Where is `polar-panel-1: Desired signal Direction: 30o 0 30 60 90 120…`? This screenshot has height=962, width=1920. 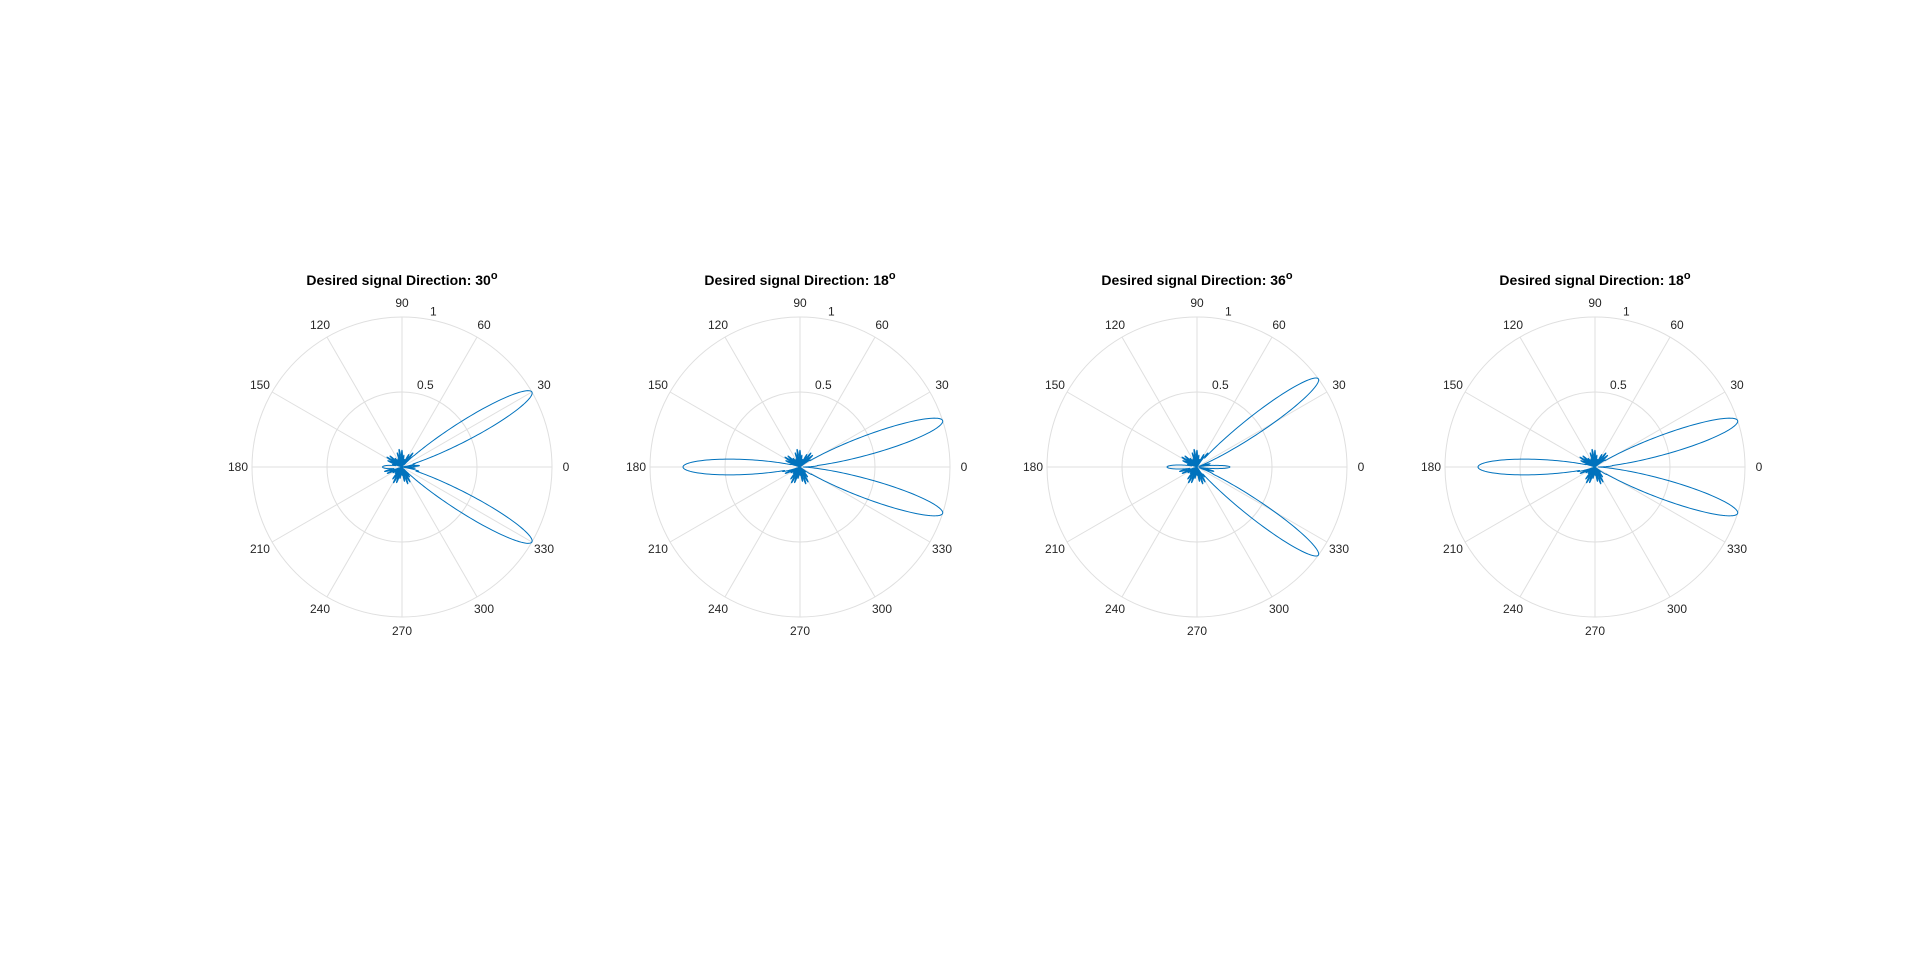 polar-panel-1: Desired signal Direction: 30o 0 30 60 90 120… is located at coordinates (399, 454).